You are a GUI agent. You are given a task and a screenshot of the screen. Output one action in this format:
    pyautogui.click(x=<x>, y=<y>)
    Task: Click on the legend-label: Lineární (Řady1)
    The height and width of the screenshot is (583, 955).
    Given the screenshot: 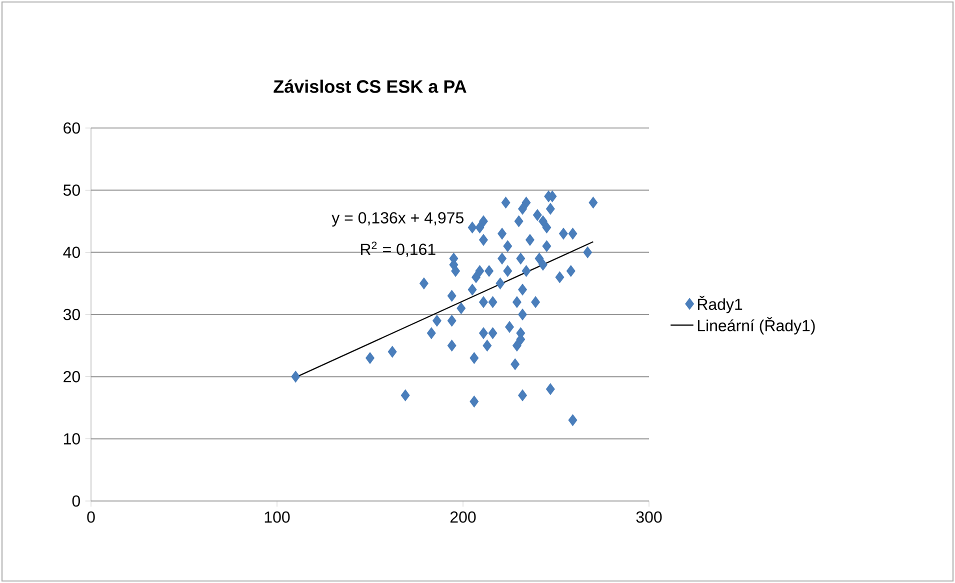 What is the action you would take?
    pyautogui.click(x=756, y=325)
    